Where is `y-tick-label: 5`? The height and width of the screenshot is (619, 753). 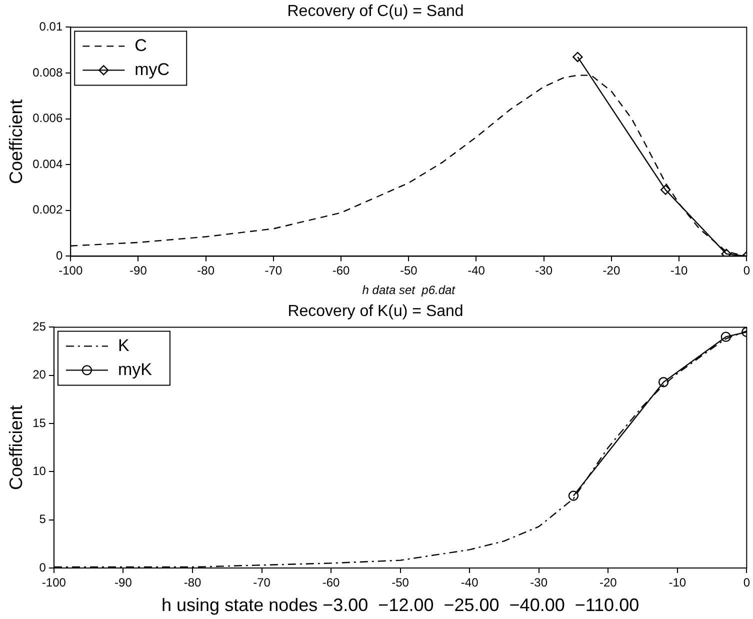 y-tick-label: 5 is located at coordinates (42, 519).